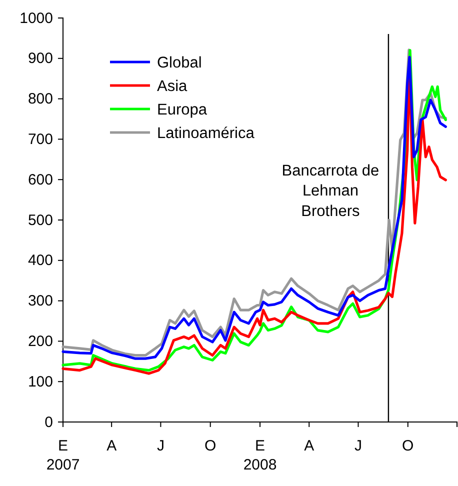 This screenshot has width=458, height=486. Describe the element at coordinates (260, 456) in the screenshot. I see `x-tick-label: E 2008` at that location.